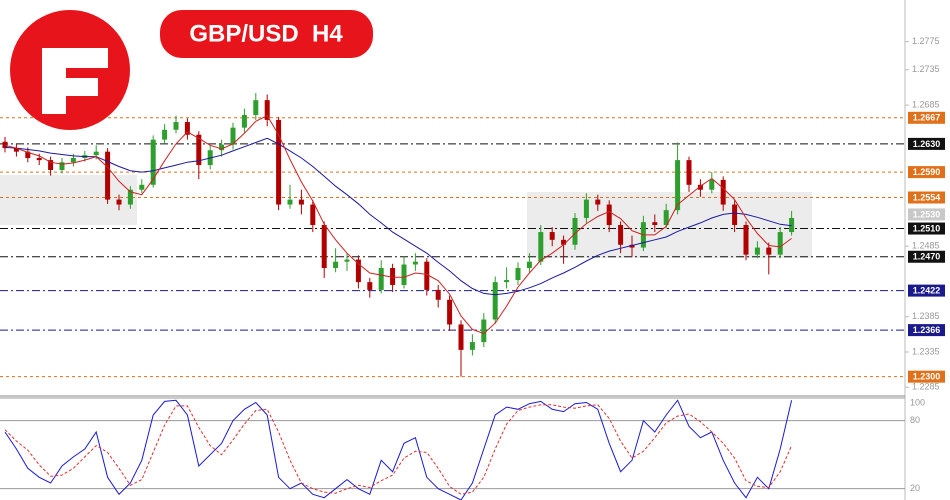 The image size is (950, 500). I want to click on level-label: 1.2470, so click(927, 257).